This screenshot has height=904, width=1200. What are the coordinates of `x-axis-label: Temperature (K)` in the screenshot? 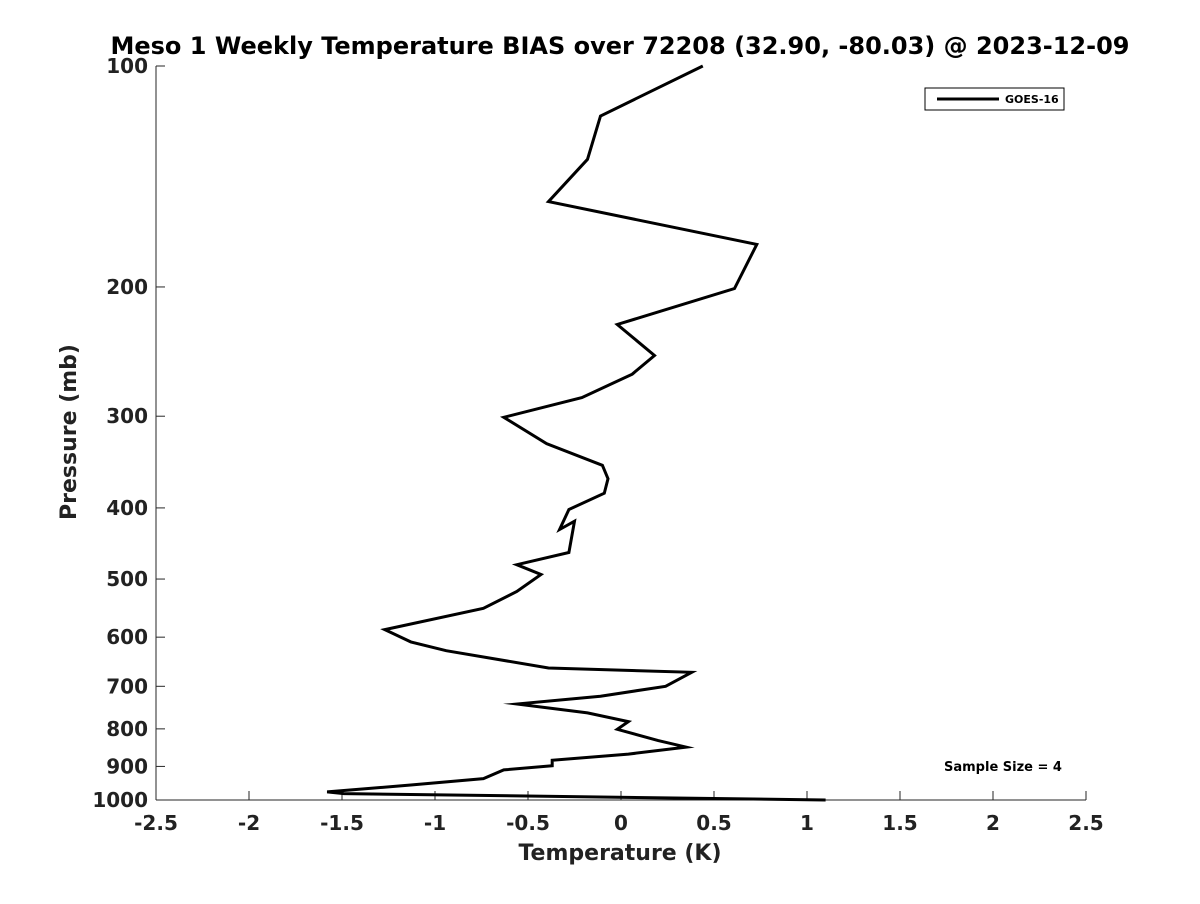 It's located at (619, 853).